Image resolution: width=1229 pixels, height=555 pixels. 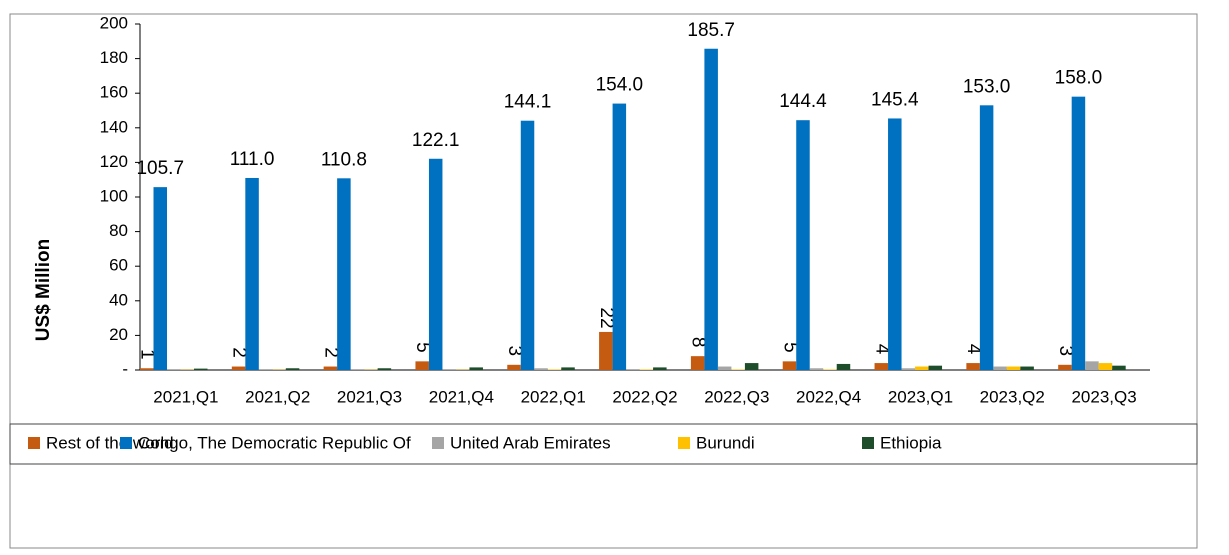 What do you see at coordinates (911, 442) in the screenshot?
I see `legend-label: Ethiopia` at bounding box center [911, 442].